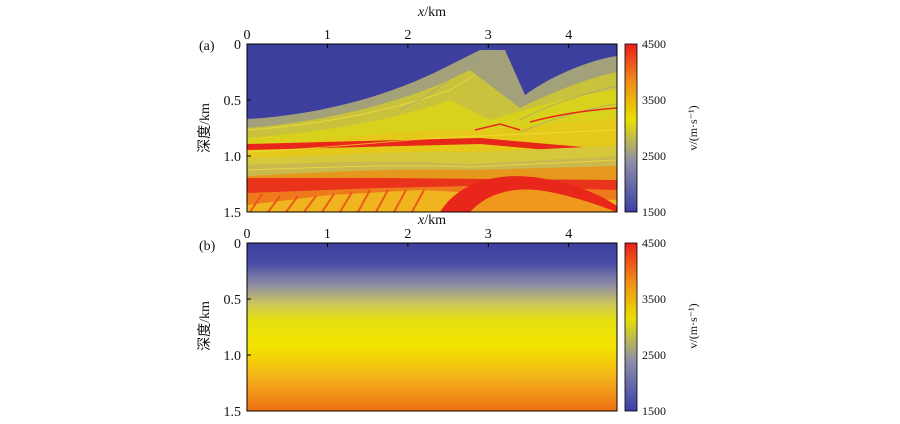 This screenshot has height=424, width=900. I want to click on panel-b-colorbar-tick: 4500, so click(654, 243).